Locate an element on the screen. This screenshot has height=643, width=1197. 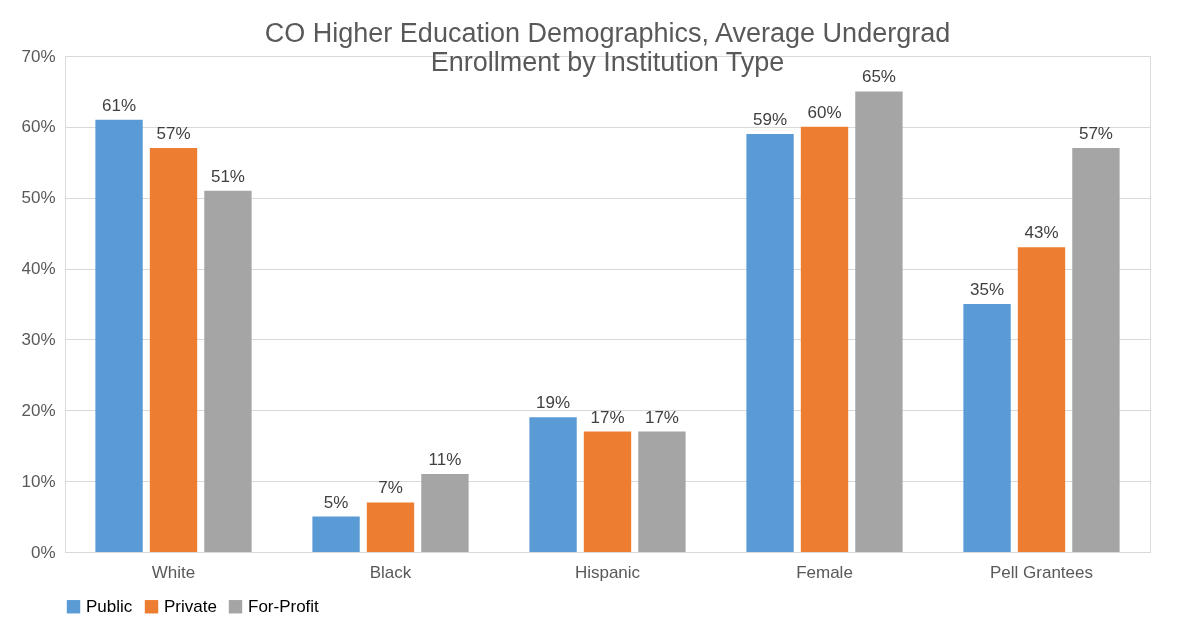
x-tick-label: Female is located at coordinates (824, 572).